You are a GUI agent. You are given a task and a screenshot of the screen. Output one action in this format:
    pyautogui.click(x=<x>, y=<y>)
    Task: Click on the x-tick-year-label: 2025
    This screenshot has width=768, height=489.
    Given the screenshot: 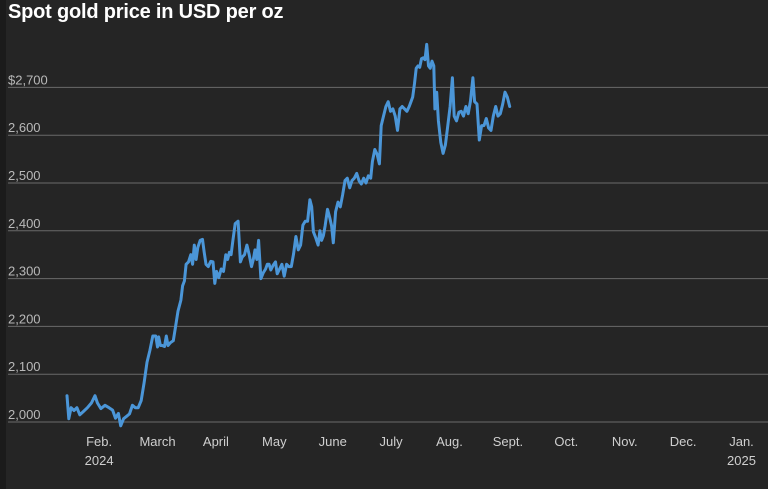 What is the action you would take?
    pyautogui.click(x=741, y=460)
    